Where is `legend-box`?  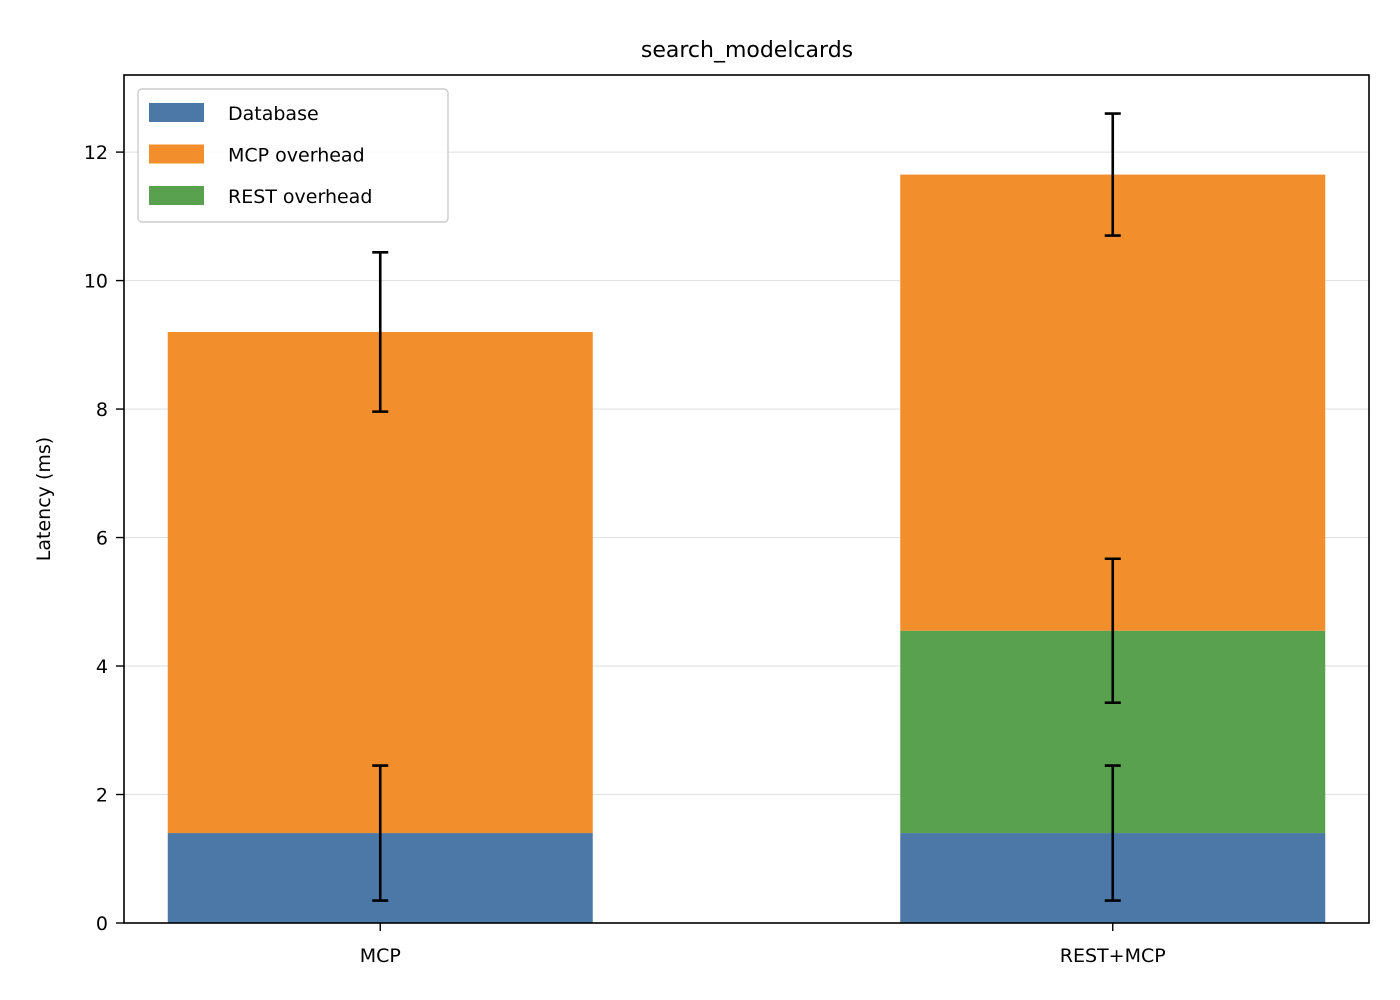 legend-box is located at coordinates (293, 155).